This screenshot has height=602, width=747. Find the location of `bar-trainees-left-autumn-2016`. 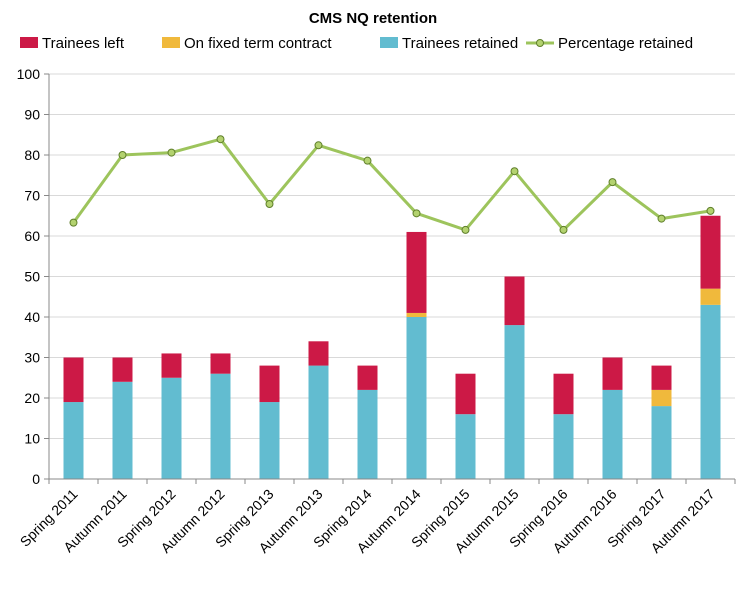

bar-trainees-left-autumn-2016 is located at coordinates (612, 373).